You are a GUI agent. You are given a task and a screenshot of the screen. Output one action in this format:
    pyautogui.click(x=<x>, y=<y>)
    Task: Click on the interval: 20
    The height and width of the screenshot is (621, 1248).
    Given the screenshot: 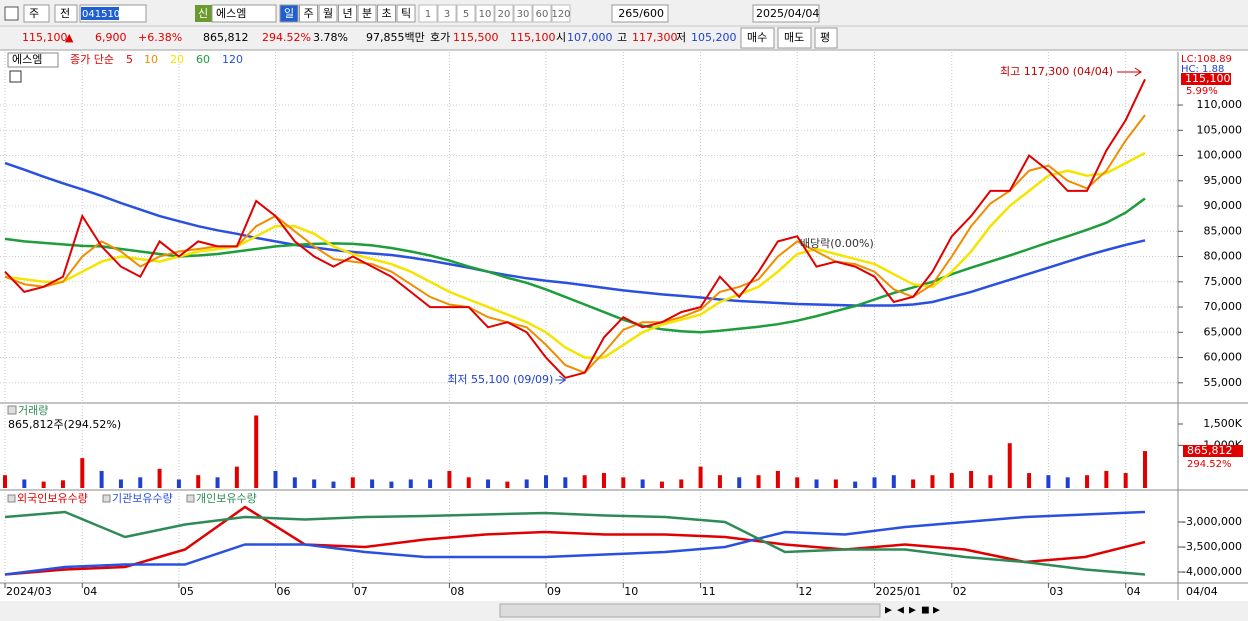 What is the action you would take?
    pyautogui.click(x=504, y=14)
    